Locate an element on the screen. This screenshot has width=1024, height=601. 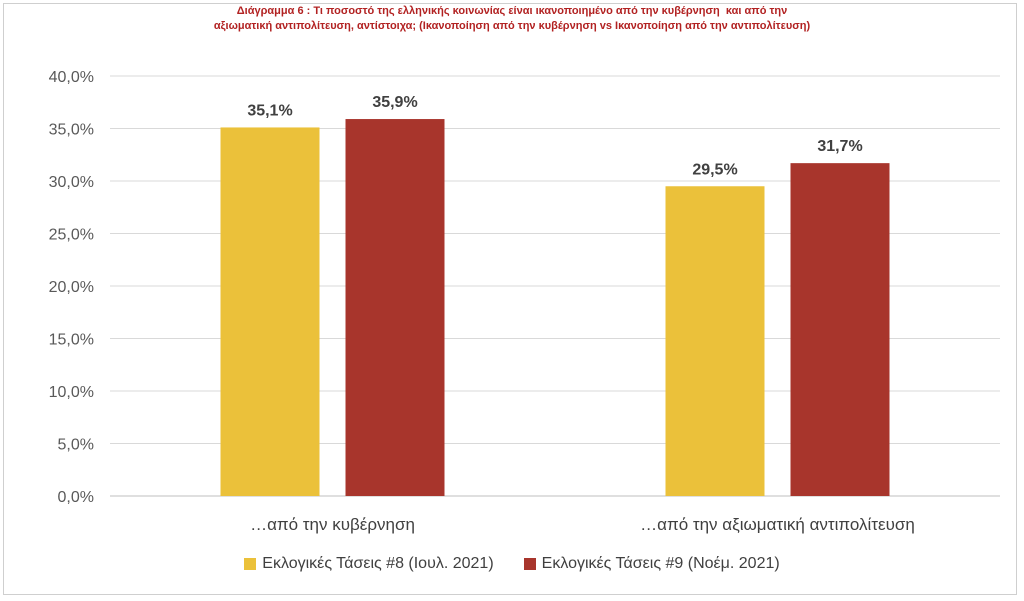
y-tick-label: 40,0% is located at coordinates (71, 77).